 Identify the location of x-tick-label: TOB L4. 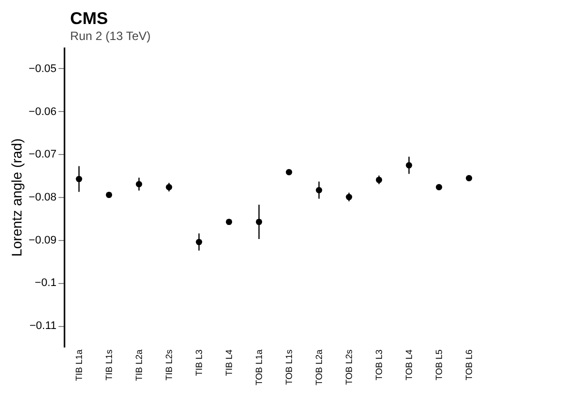
(409, 365).